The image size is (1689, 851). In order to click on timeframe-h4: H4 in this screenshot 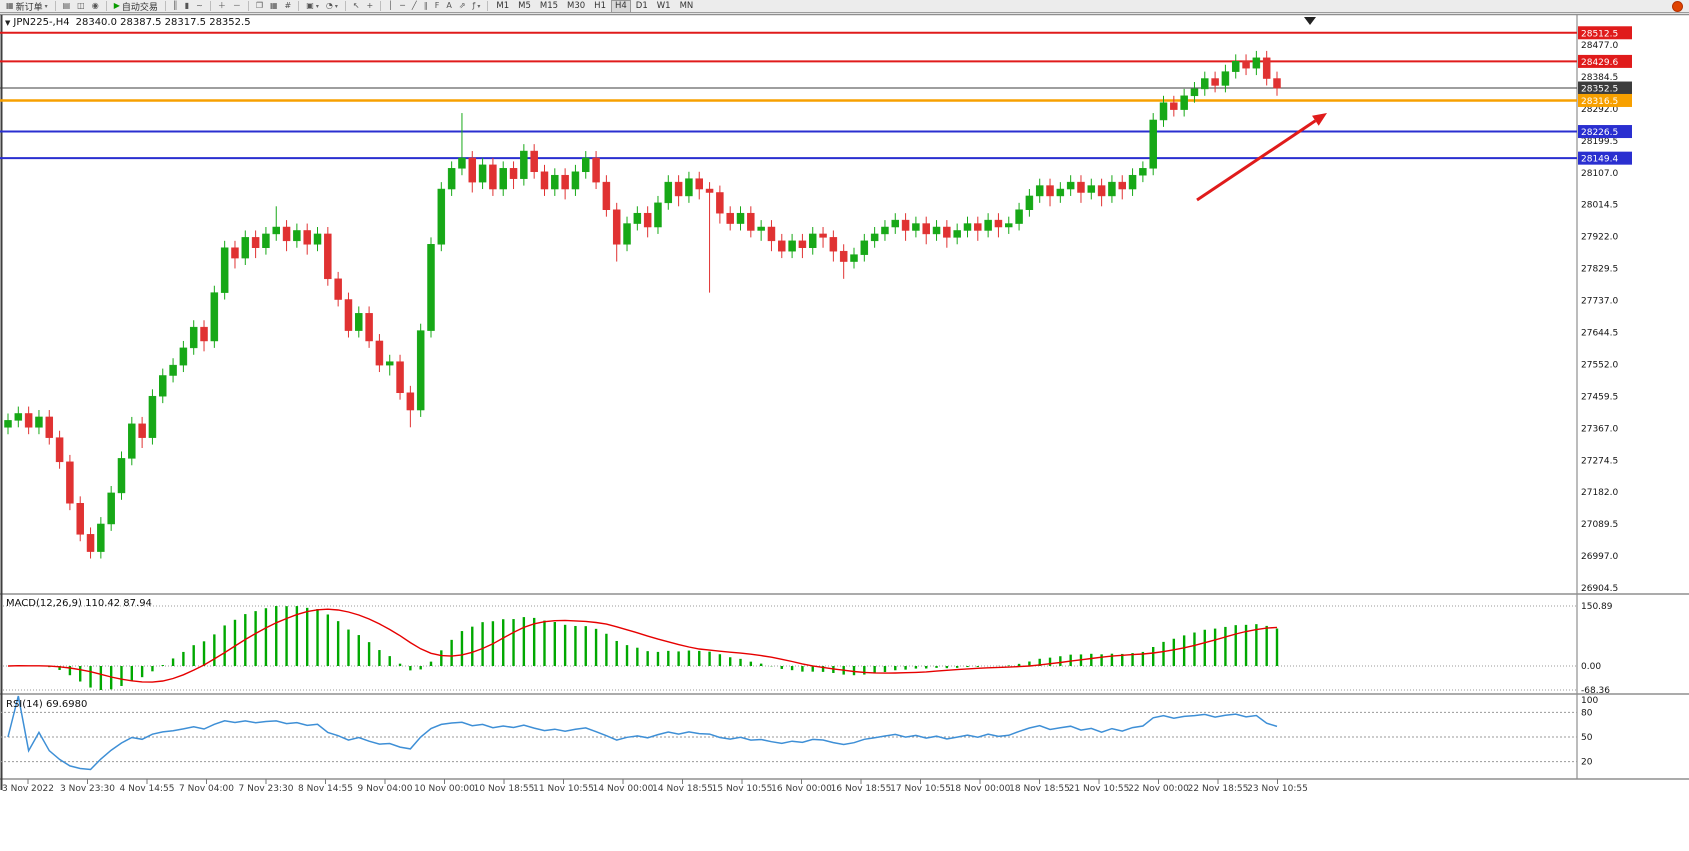, I will do `click(620, 6)`.